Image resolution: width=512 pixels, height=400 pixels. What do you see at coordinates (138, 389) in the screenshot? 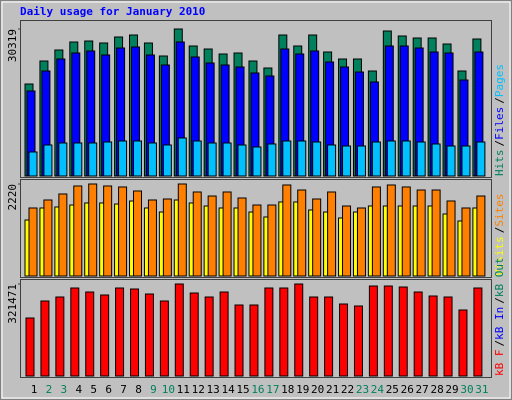
I see `x-tick-label: 8` at bounding box center [138, 389].